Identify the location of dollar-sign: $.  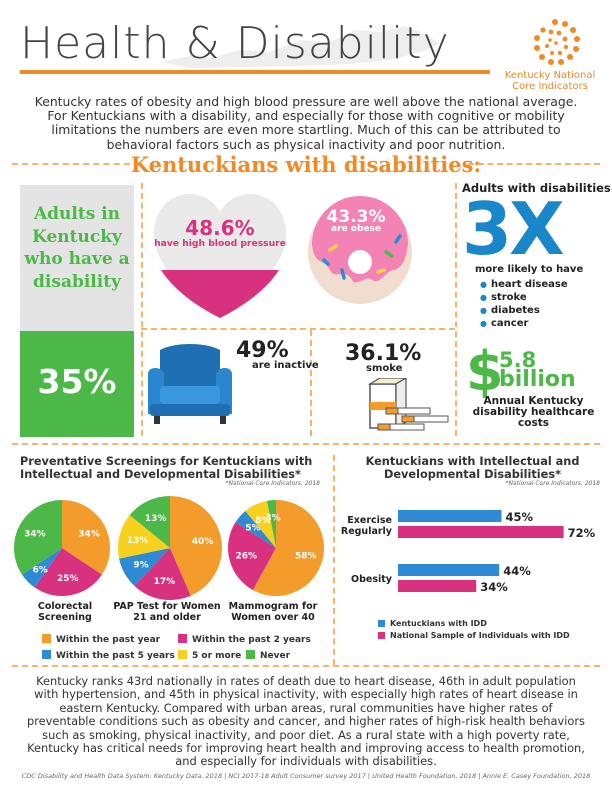
(485, 371).